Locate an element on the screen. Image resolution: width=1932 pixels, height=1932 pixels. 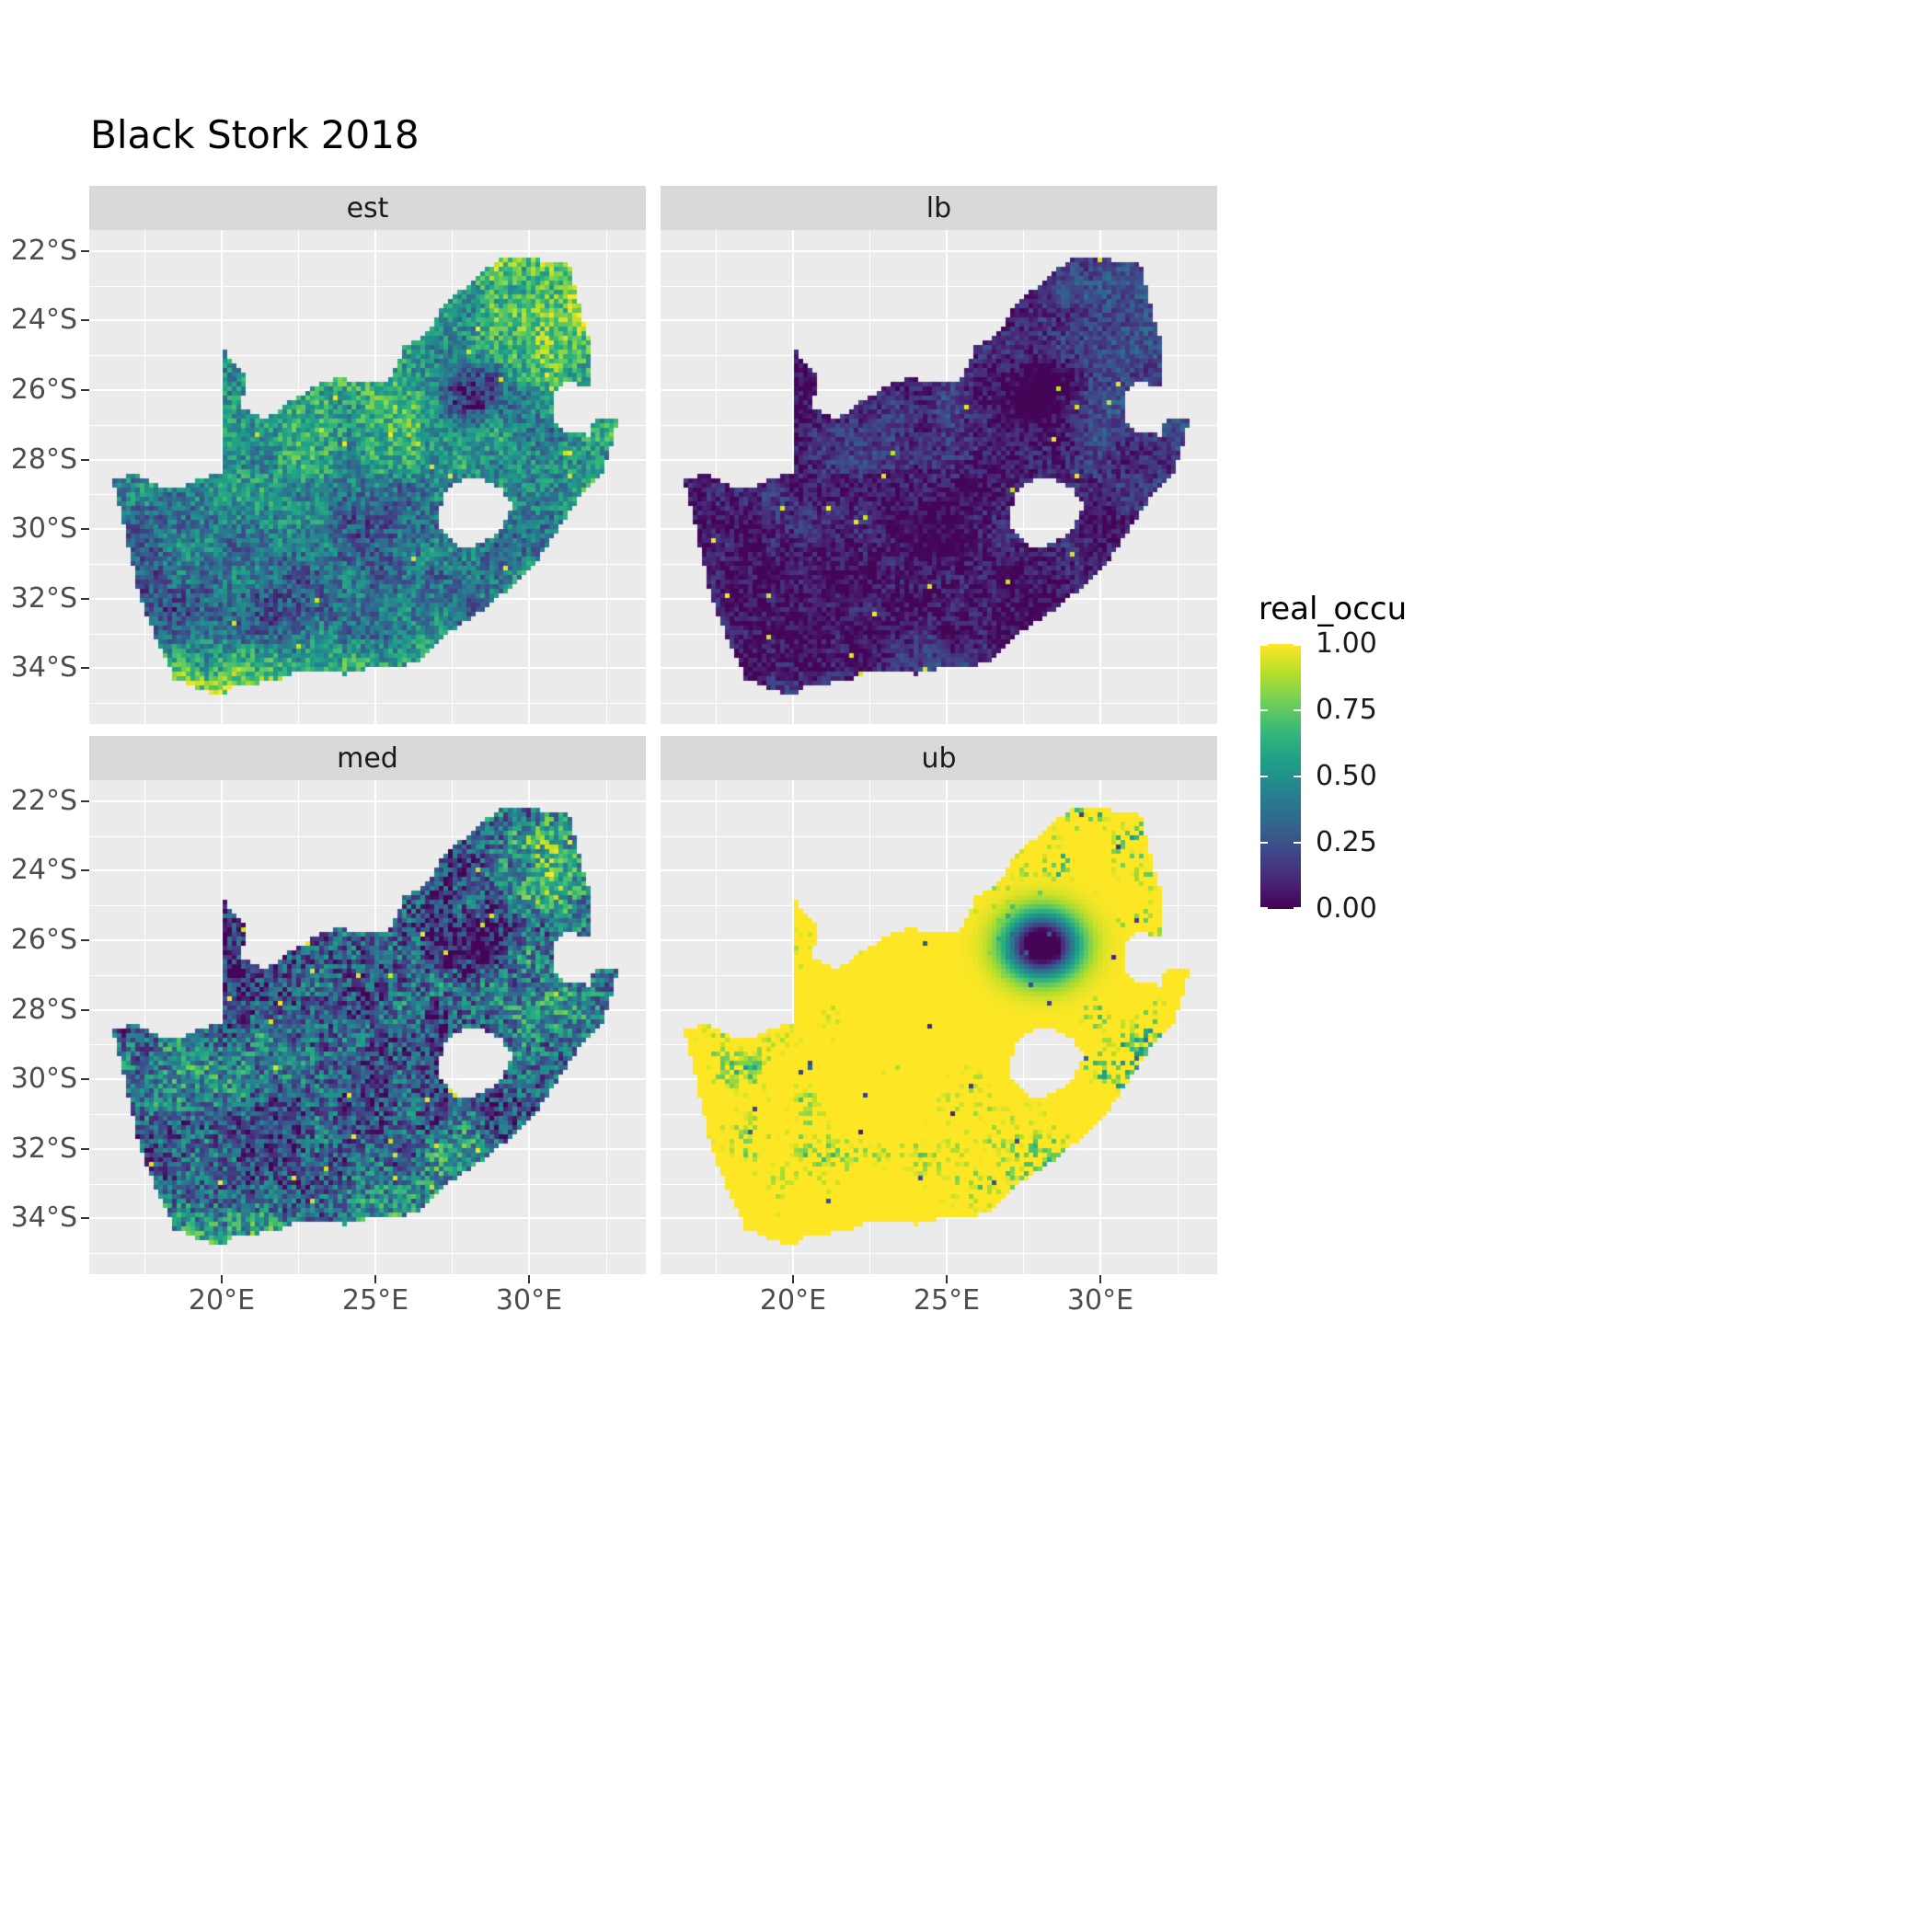
facet-med: med is located at coordinates (367, 1005).